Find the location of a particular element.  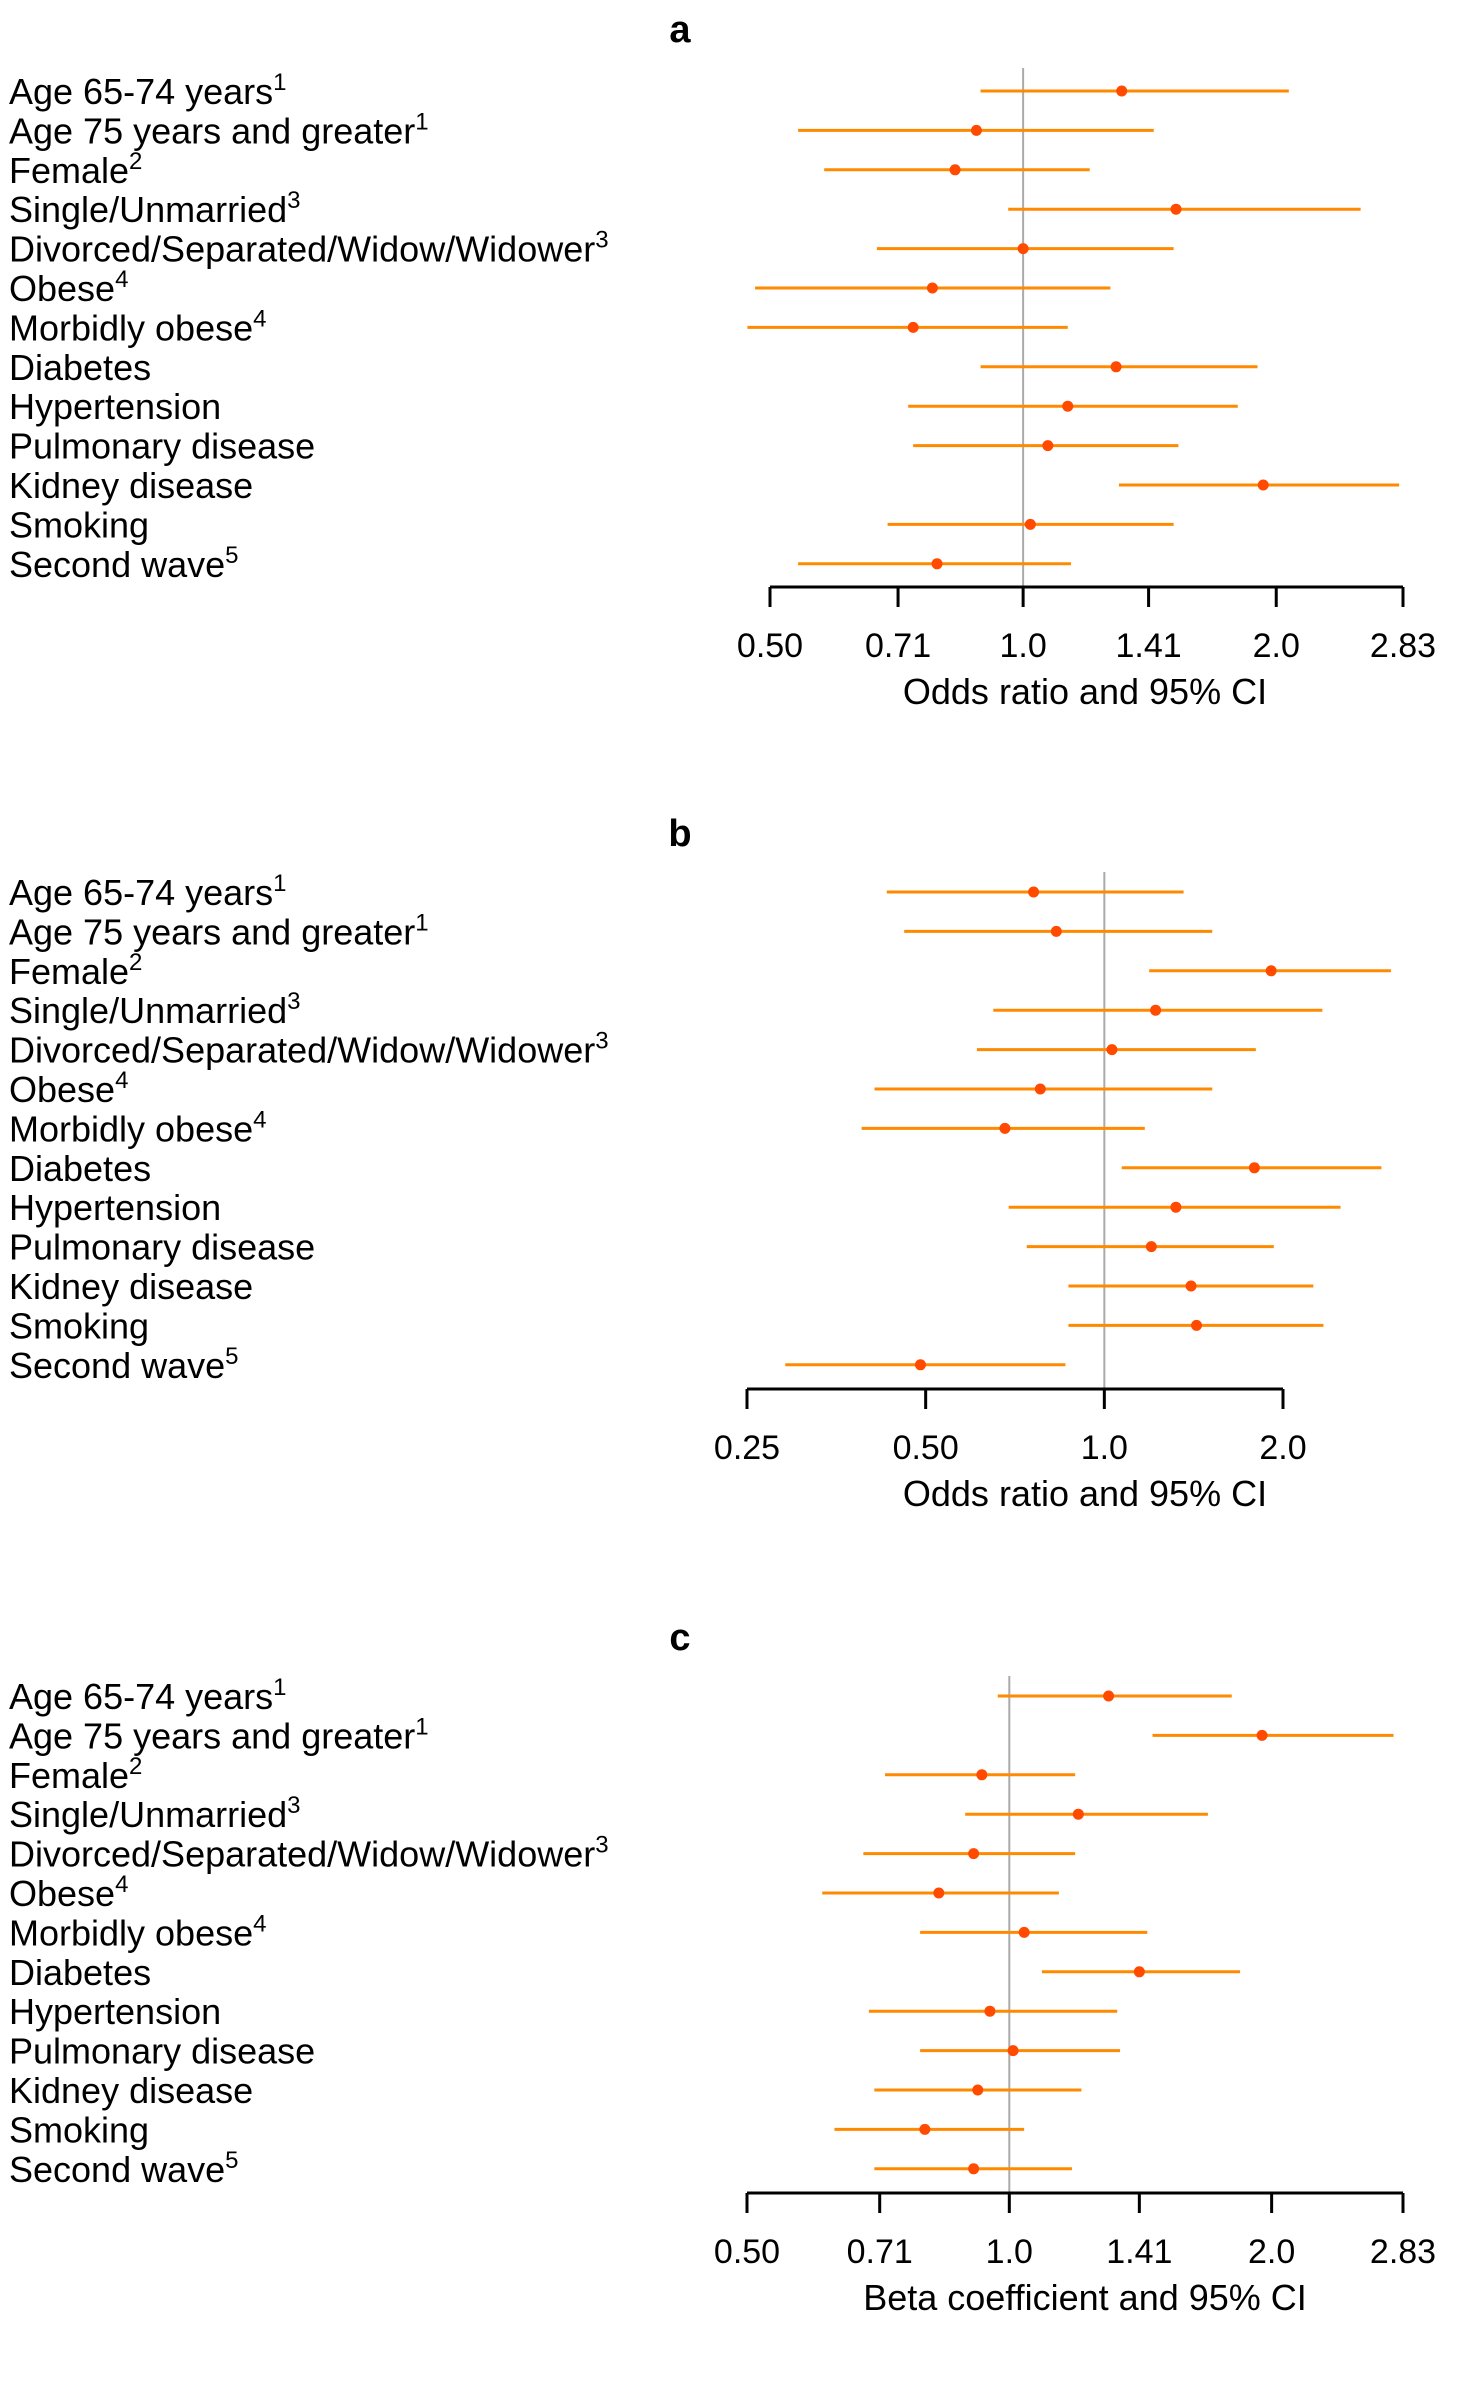

x-tick-label: 0.25 is located at coordinates (747, 1448).